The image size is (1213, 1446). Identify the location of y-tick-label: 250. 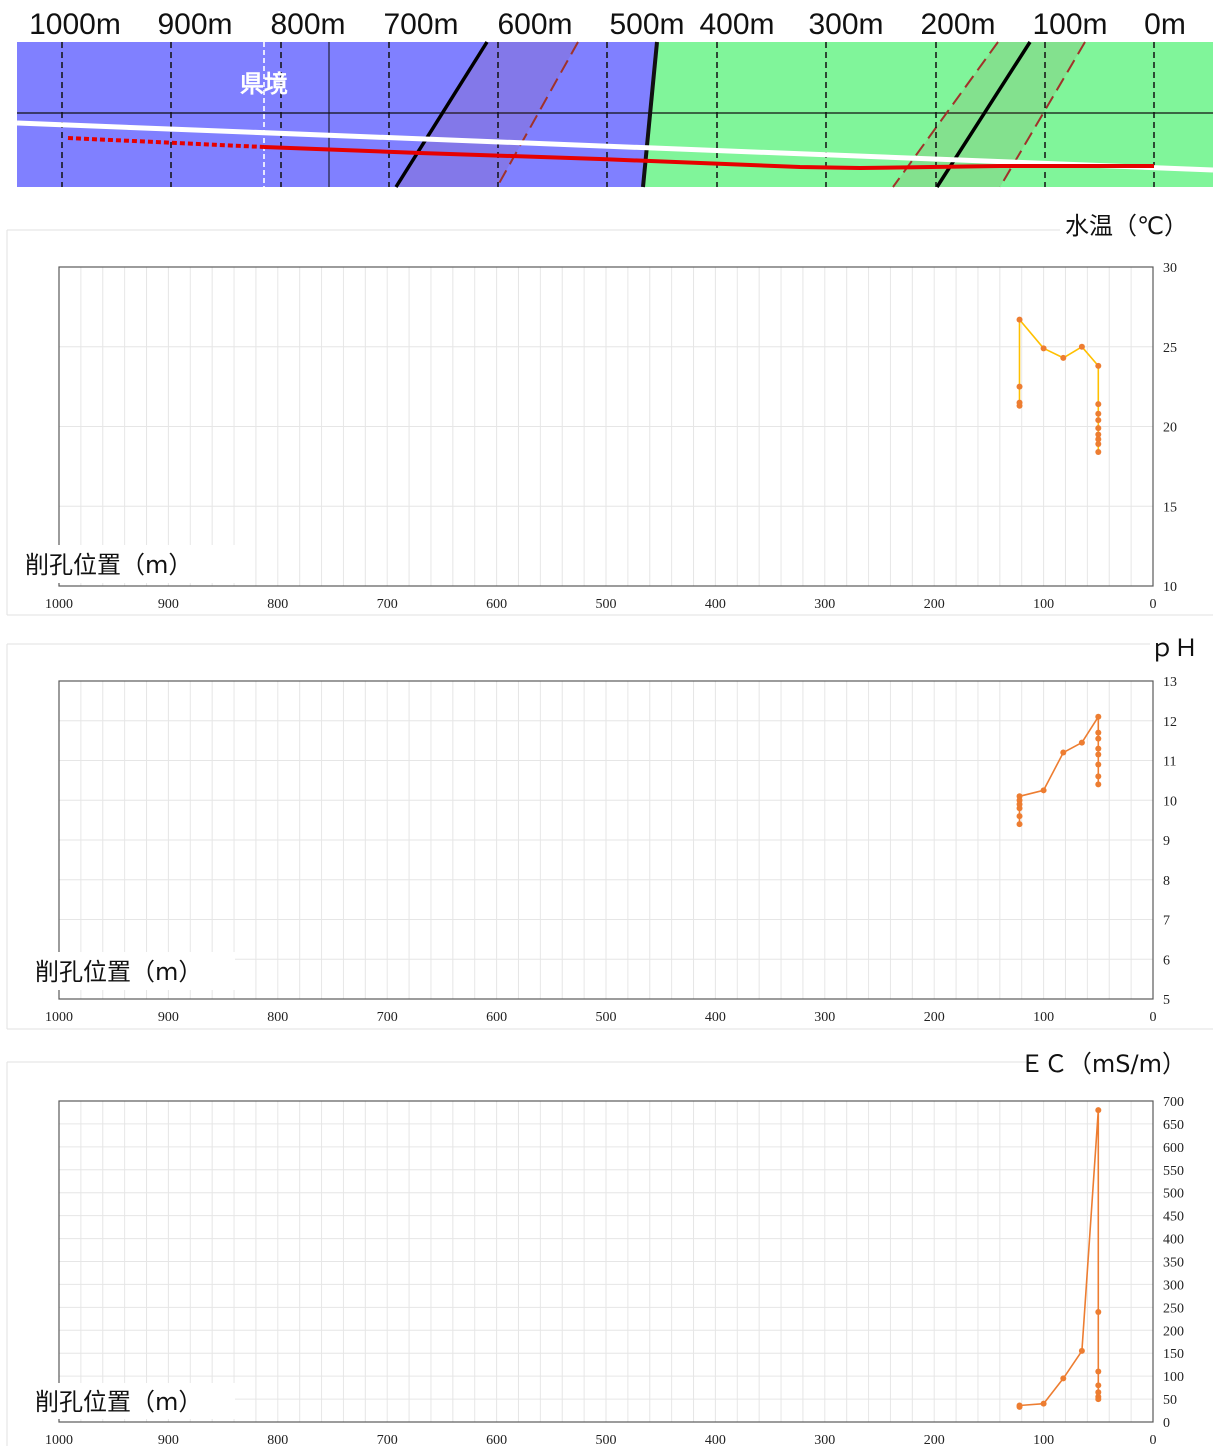
(1173, 1308).